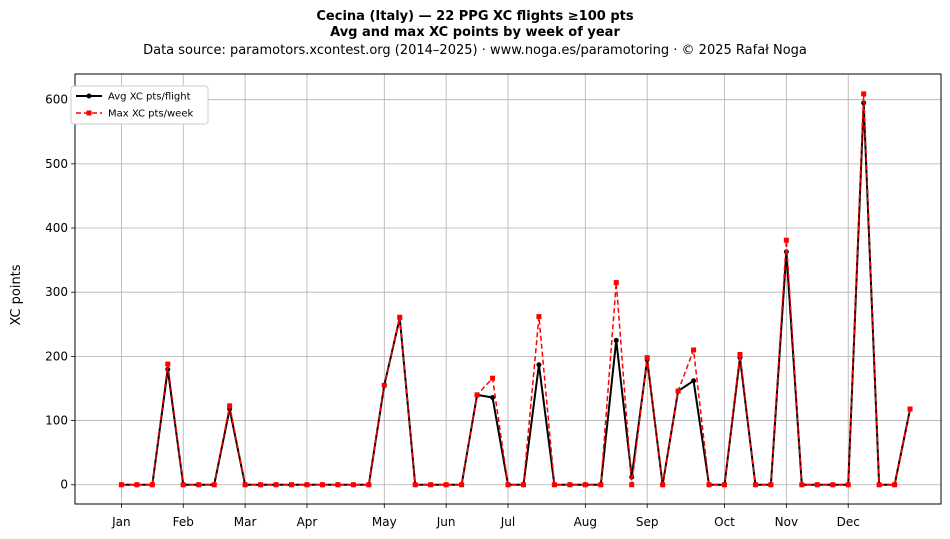  What do you see at coordinates (507, 522) in the screenshot?
I see `x-tick-label: Jul` at bounding box center [507, 522].